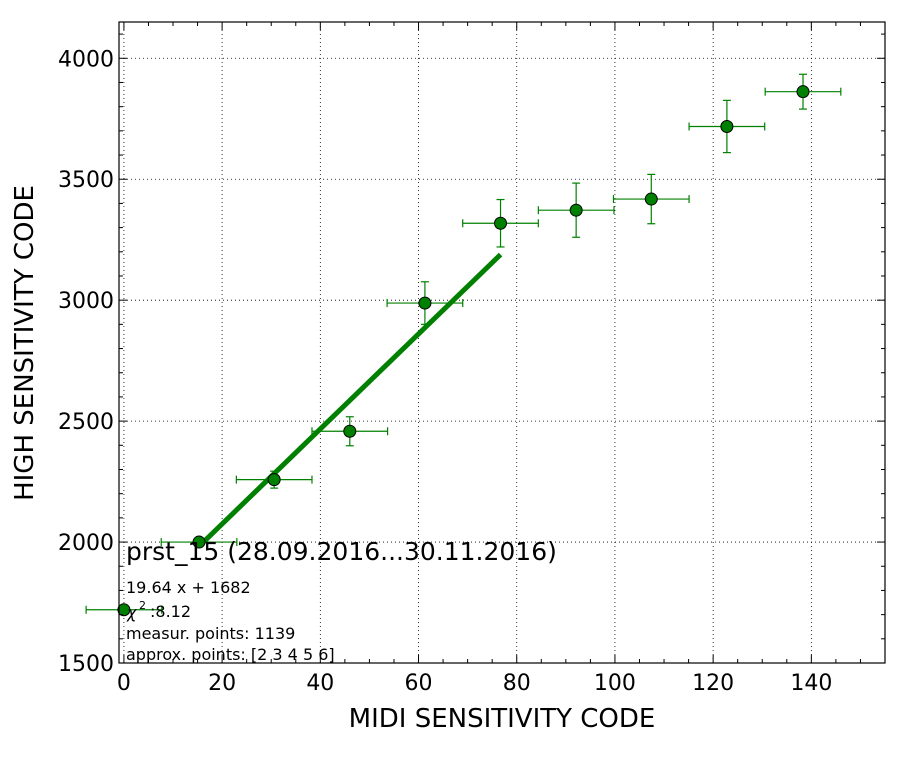 This screenshot has height=762, width=912. What do you see at coordinates (86, 362) in the screenshot?
I see `y-tick-labels: 1500 2000 2500 3000 3500 4000` at bounding box center [86, 362].